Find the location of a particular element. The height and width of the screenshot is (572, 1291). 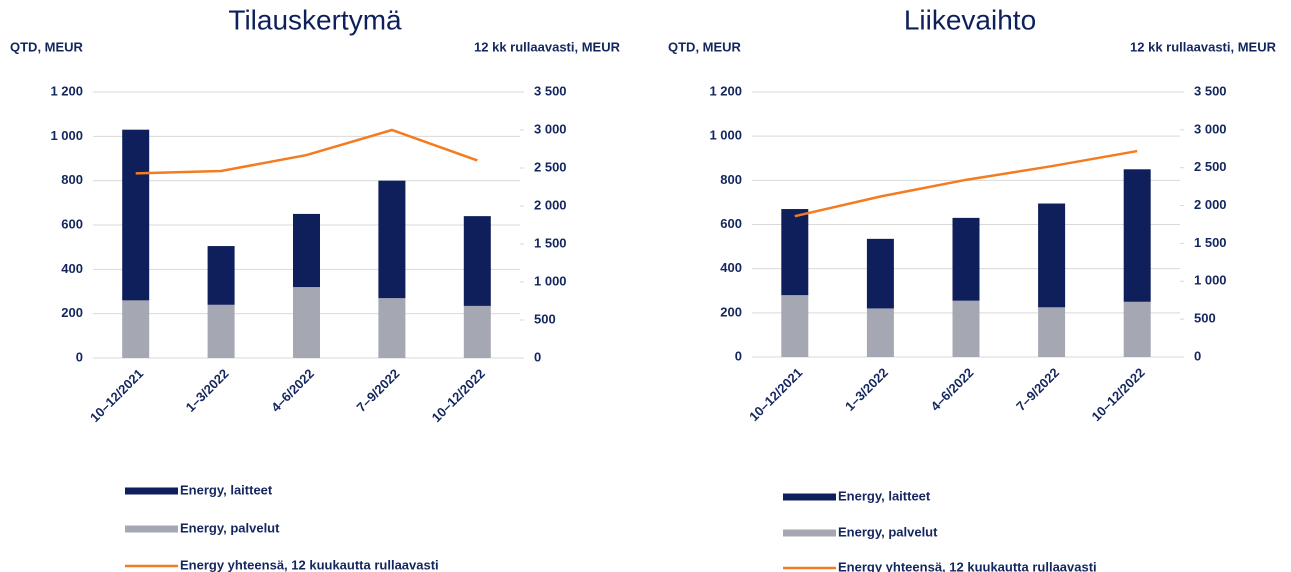

chart-title: Tilauskertymä is located at coordinates (315, 19).